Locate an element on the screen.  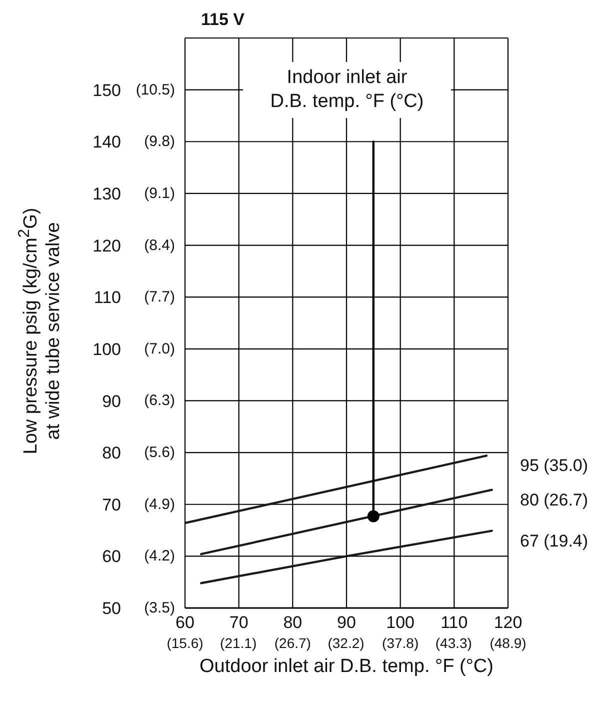
y-tick-label: 60 is located at coordinates (111, 556).